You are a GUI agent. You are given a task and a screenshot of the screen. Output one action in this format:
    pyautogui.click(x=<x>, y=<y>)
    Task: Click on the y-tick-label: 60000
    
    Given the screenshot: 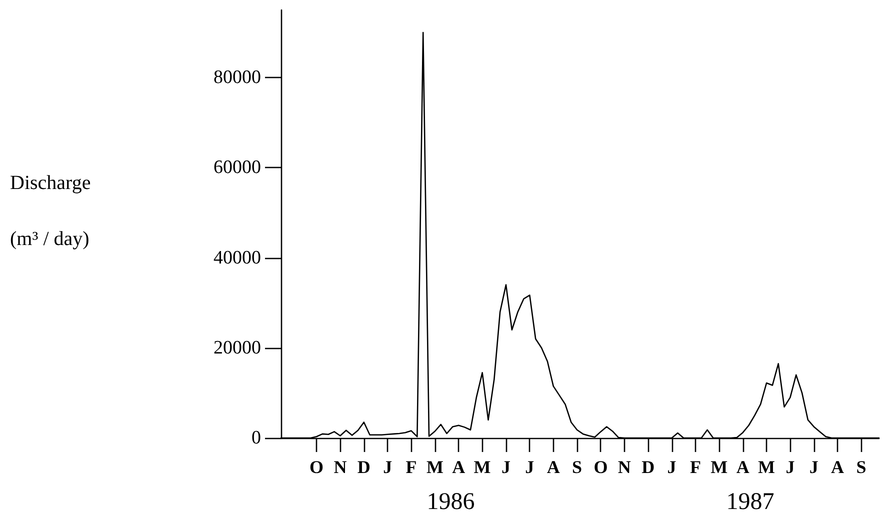 What is the action you would take?
    pyautogui.click(x=237, y=167)
    